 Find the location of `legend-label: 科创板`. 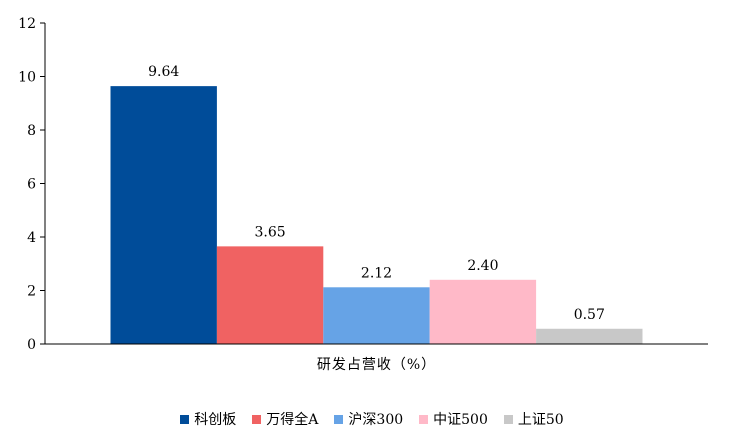

legend-label: 科创板 is located at coordinates (215, 420).